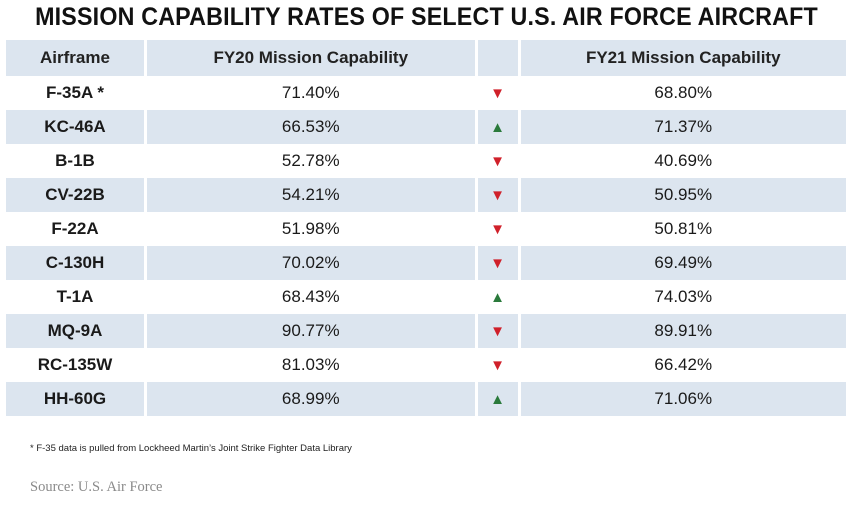 The width and height of the screenshot is (853, 506). Describe the element at coordinates (683, 331) in the screenshot. I see `fy21-value-cell: 89.91%` at that location.